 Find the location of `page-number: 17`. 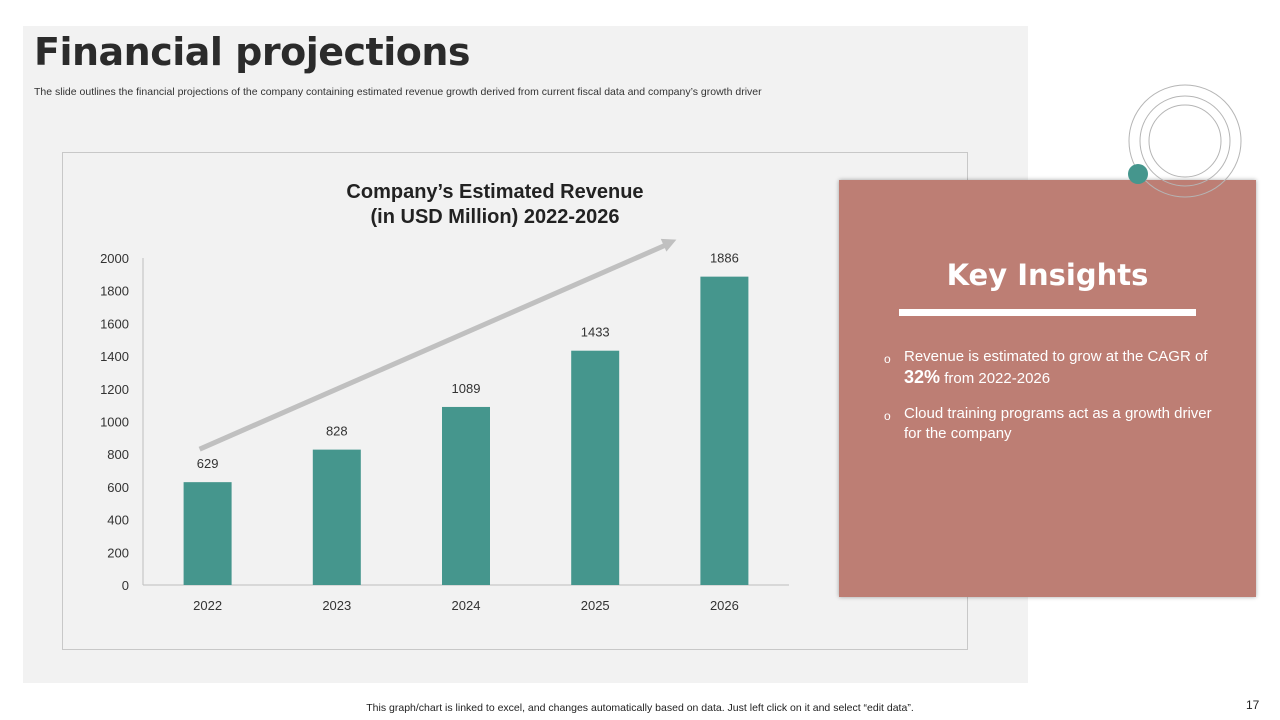

page-number: 17 is located at coordinates (1253, 705).